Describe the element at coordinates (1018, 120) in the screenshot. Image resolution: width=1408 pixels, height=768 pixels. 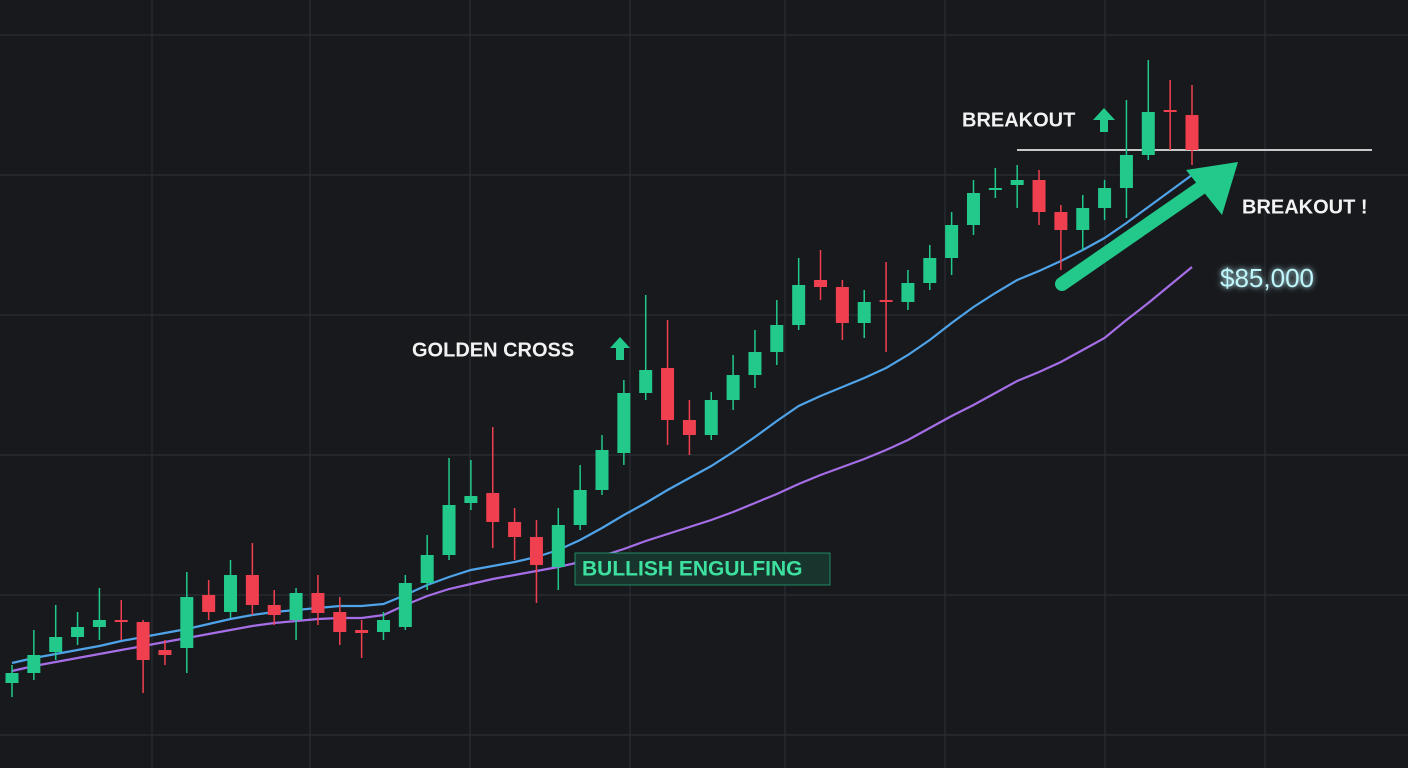
I see `annotation: BREAKOUT` at that location.